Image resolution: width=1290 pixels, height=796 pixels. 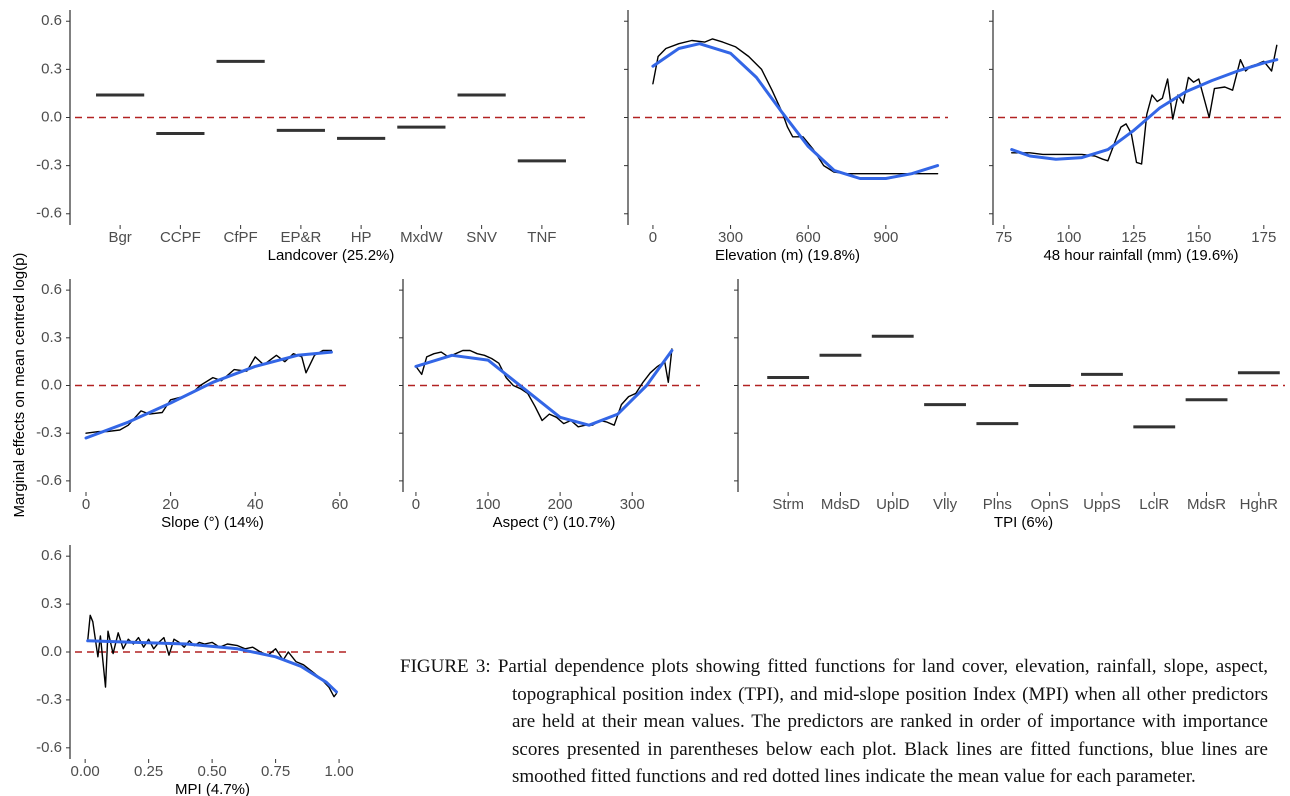 I want to click on x-tick-label: 0.50, so click(x=212, y=771).